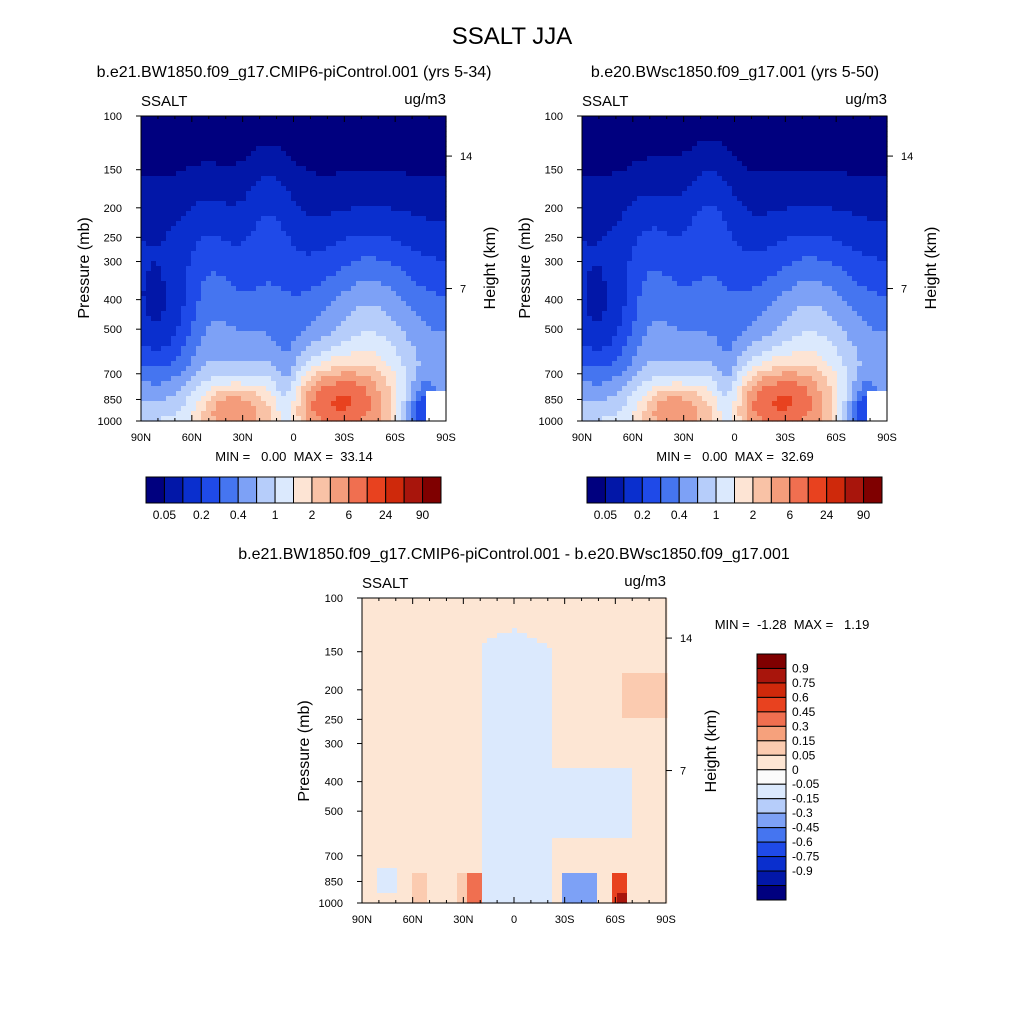 The image size is (1024, 1024). Describe the element at coordinates (304, 354) in the screenshot. I see `panel-1-cell-1999` at that location.